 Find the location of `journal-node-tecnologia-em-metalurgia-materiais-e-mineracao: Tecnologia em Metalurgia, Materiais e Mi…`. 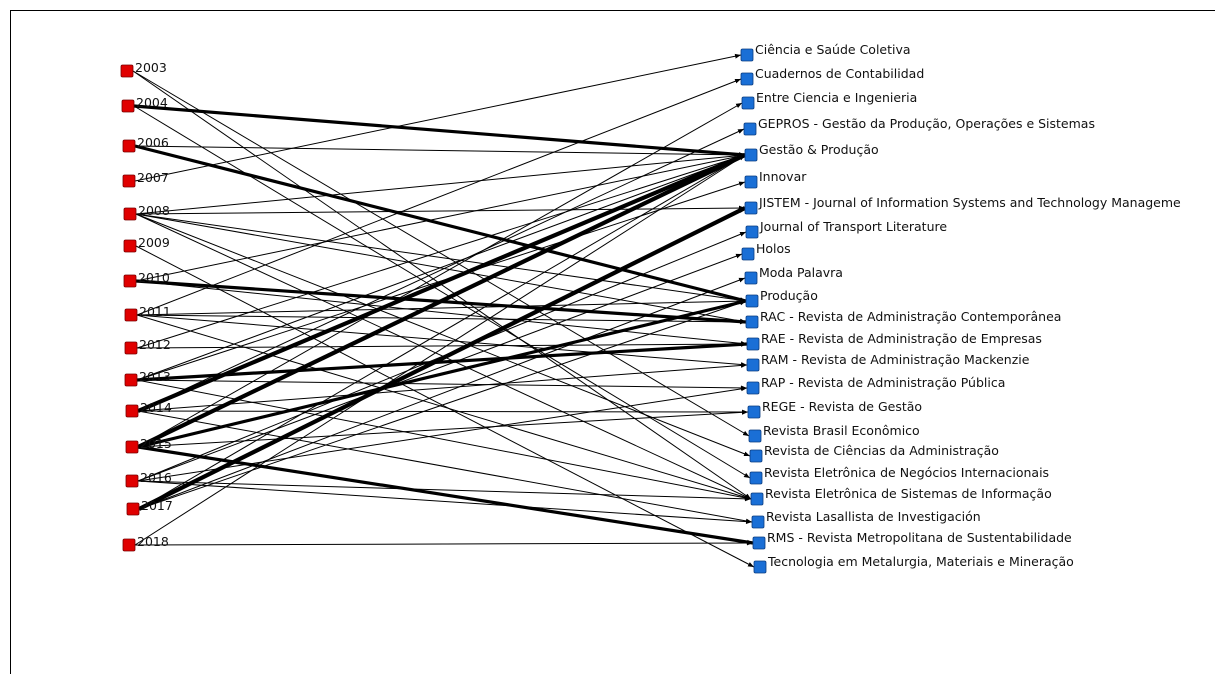

journal-node-tecnologia-em-metalurgia-materiais-e-mineracao: Tecnologia em Metalurgia, Materiais e Mi… is located at coordinates (913, 564).